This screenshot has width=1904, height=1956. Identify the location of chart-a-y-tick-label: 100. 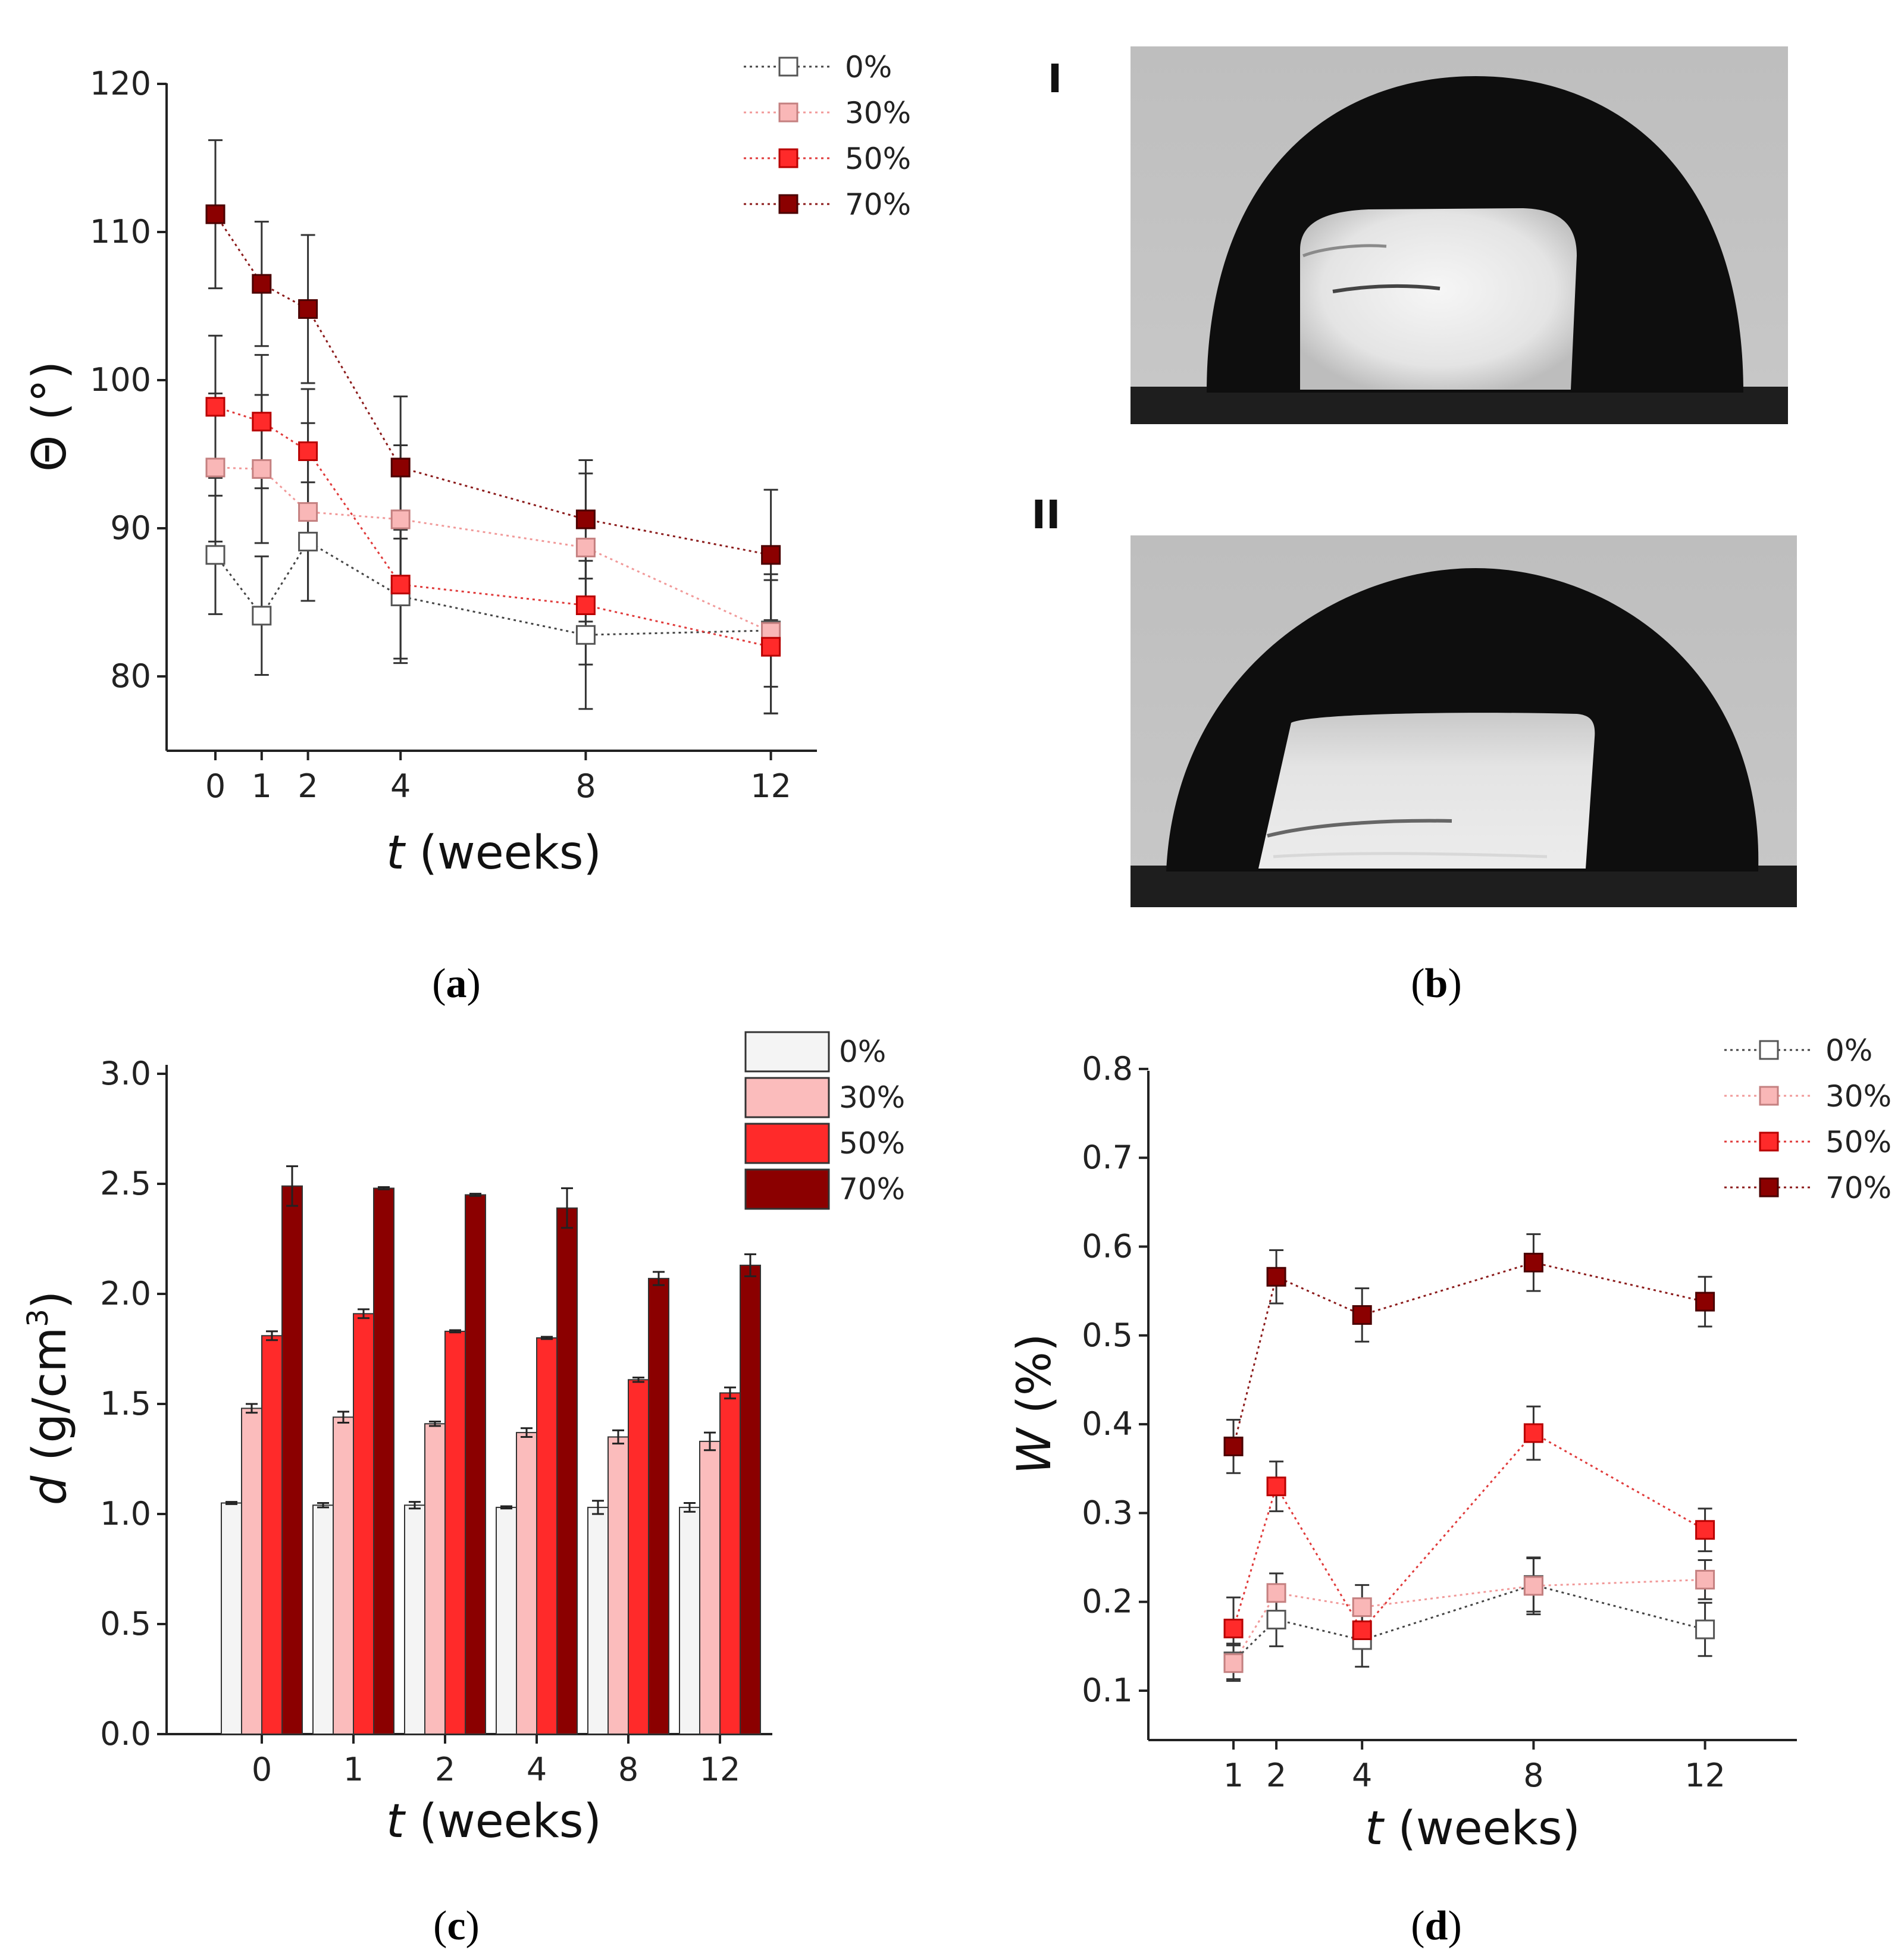
(120, 380).